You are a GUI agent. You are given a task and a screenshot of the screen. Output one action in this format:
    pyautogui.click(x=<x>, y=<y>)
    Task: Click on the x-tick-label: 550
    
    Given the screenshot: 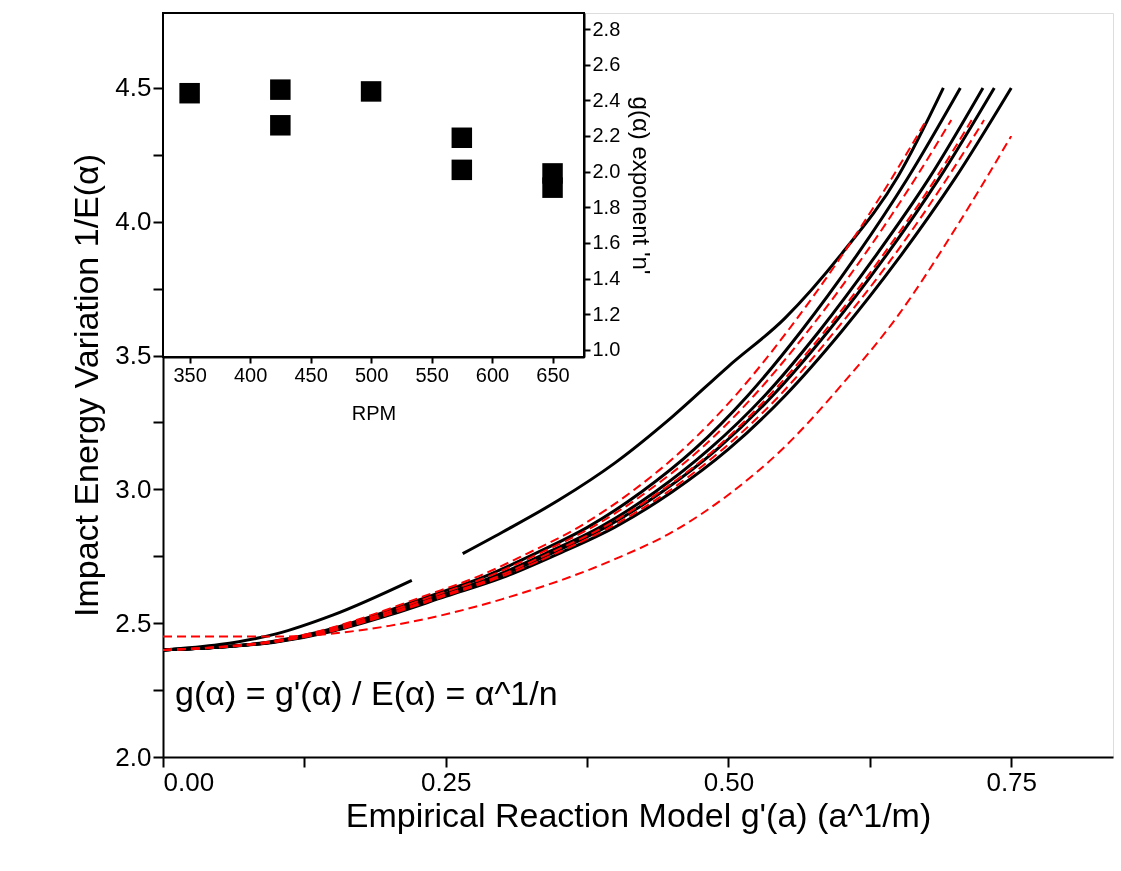 What is the action you would take?
    pyautogui.click(x=432, y=374)
    